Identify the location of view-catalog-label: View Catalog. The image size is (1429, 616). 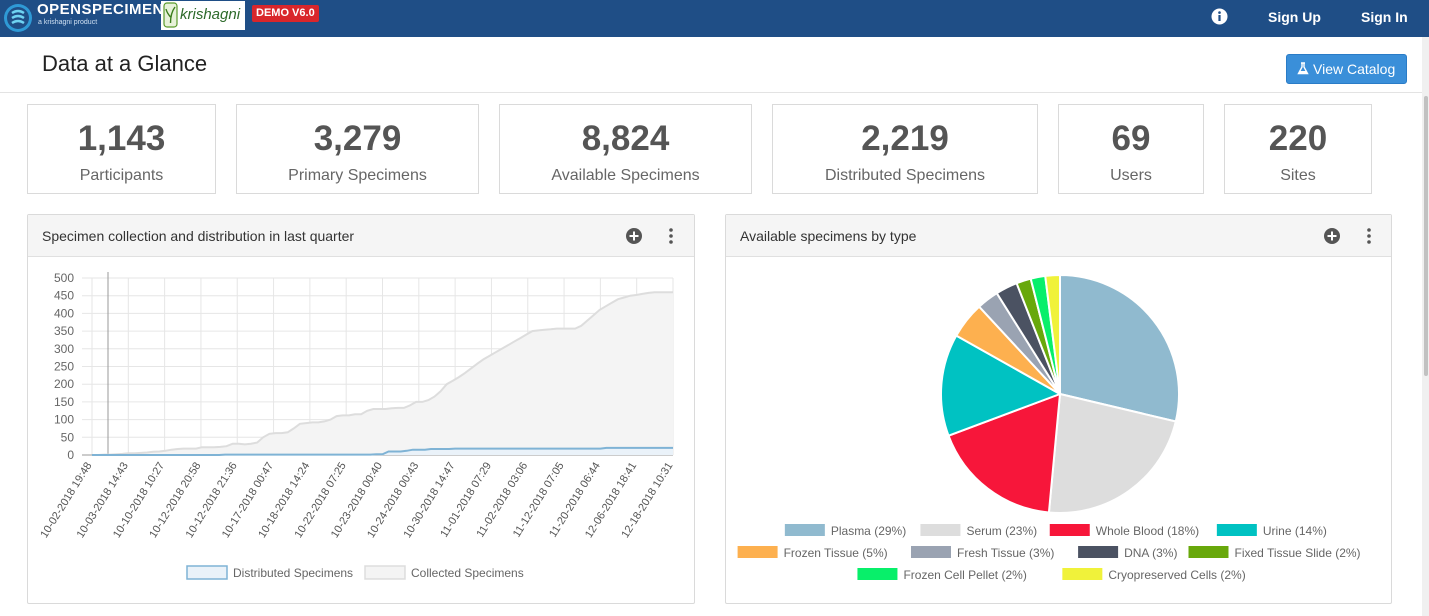
(1354, 69).